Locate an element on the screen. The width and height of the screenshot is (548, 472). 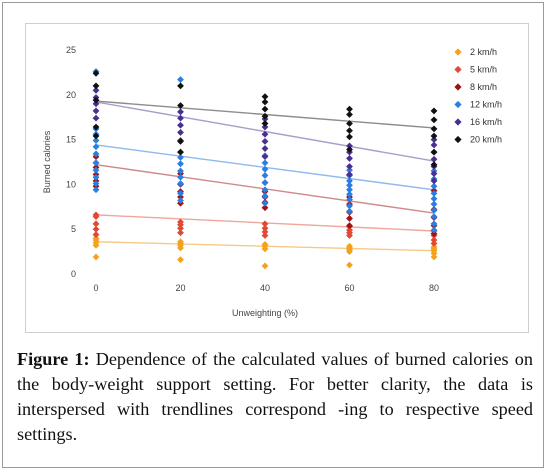
legend-marker-8-km-h is located at coordinates (458, 87).